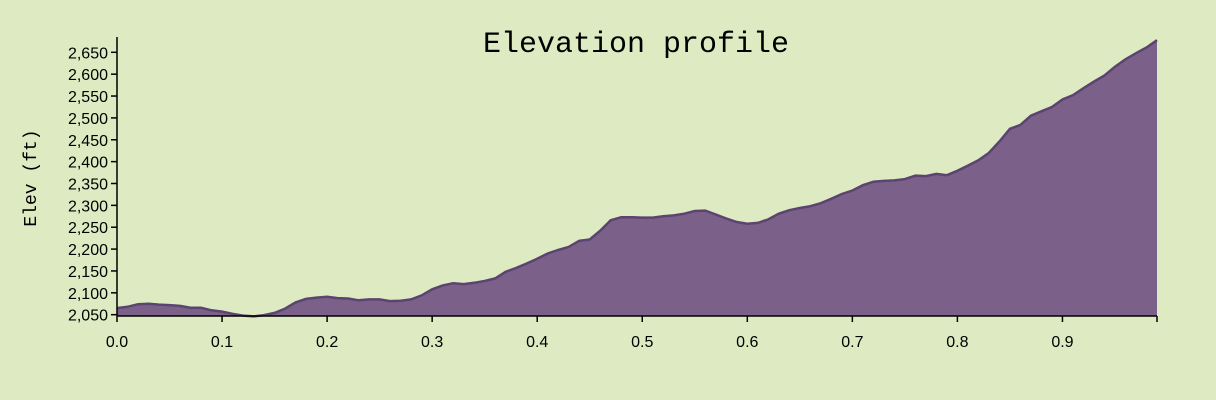 The width and height of the screenshot is (1216, 400). What do you see at coordinates (88, 316) in the screenshot?
I see `y-tick-label: 2,050` at bounding box center [88, 316].